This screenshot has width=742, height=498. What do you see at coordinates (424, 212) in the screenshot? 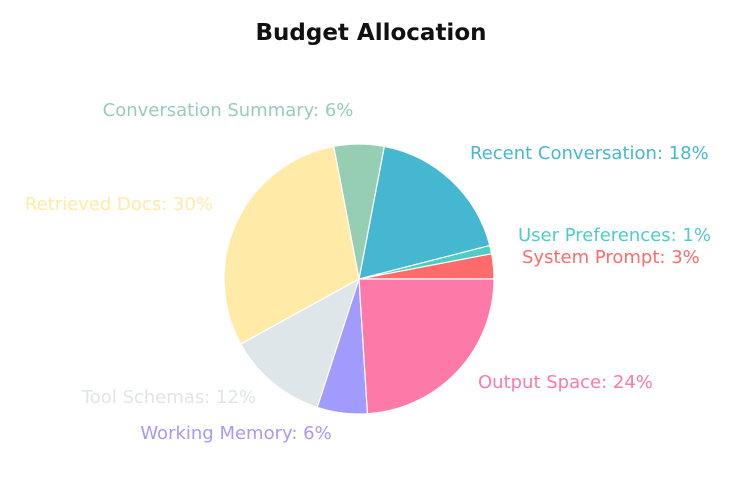
I see `pie-slice-recent-conversation` at bounding box center [424, 212].